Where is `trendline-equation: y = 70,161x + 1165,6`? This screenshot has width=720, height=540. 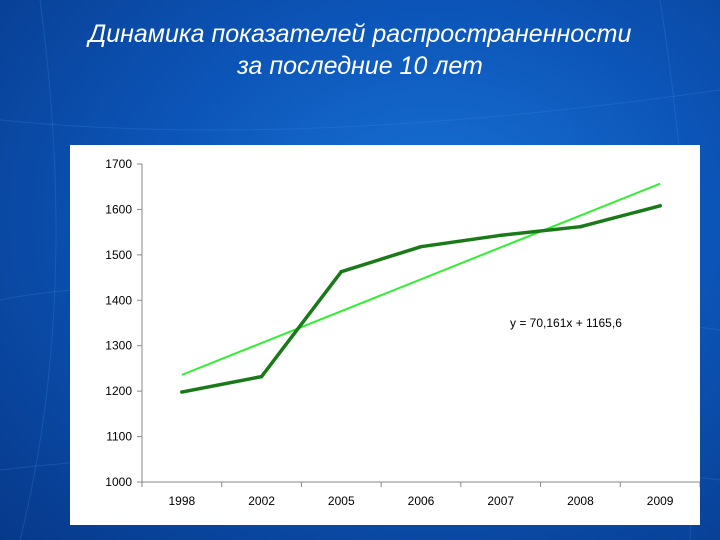 trendline-equation: y = 70,161x + 1165,6 is located at coordinates (566, 323).